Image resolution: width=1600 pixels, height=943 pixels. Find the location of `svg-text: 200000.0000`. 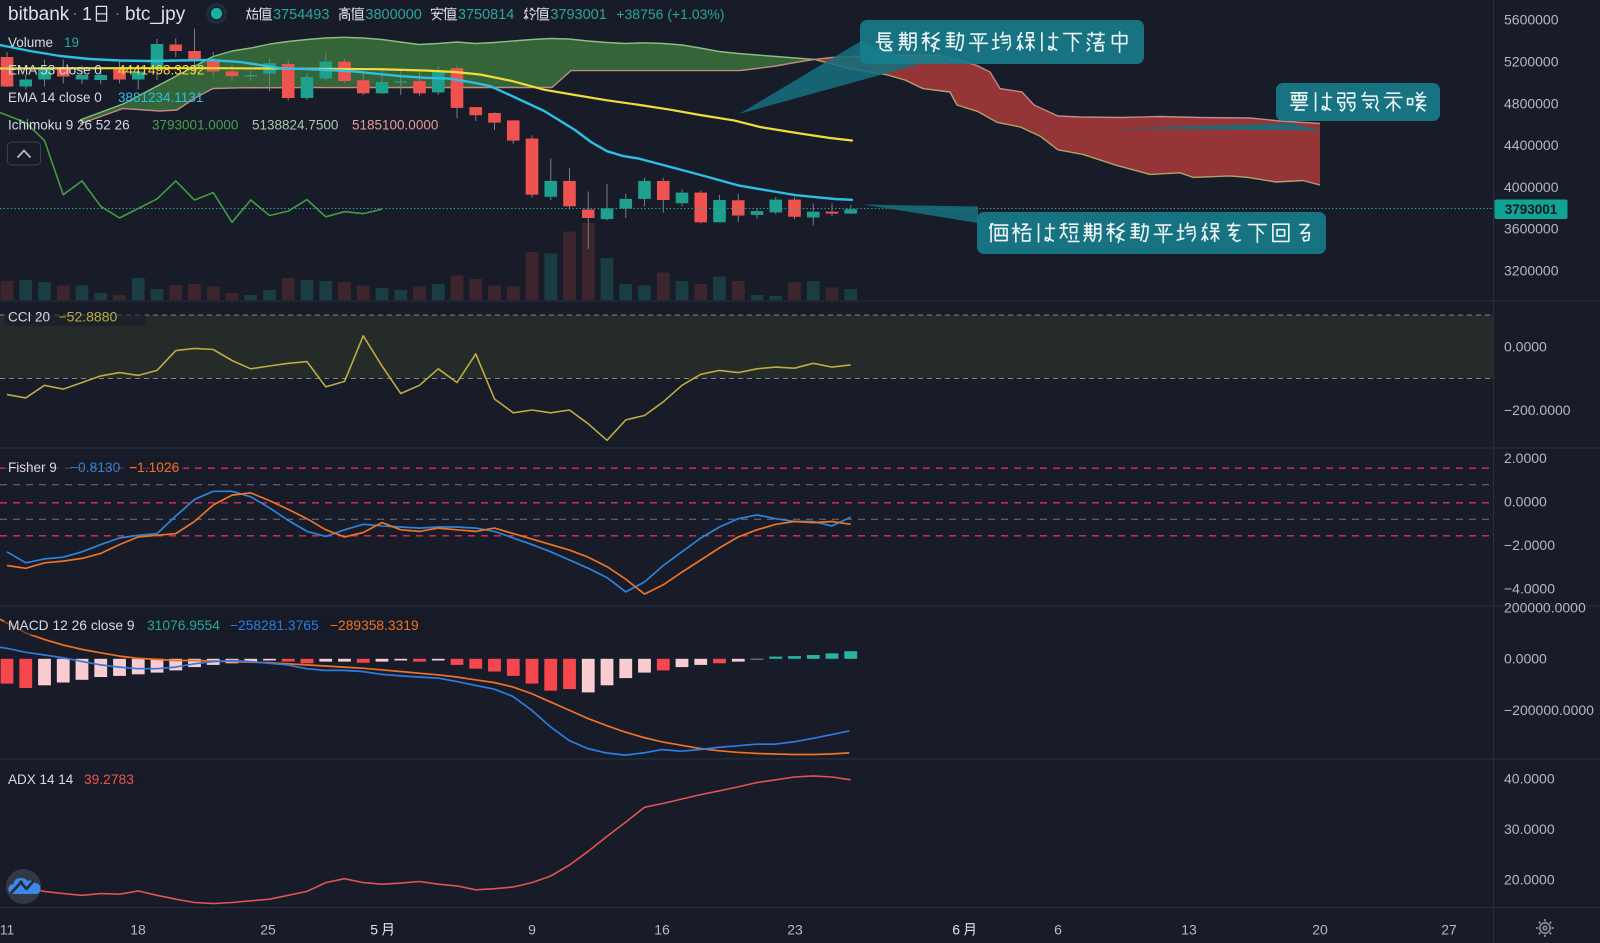

svg-text: 200000.0000 is located at coordinates (1545, 608).